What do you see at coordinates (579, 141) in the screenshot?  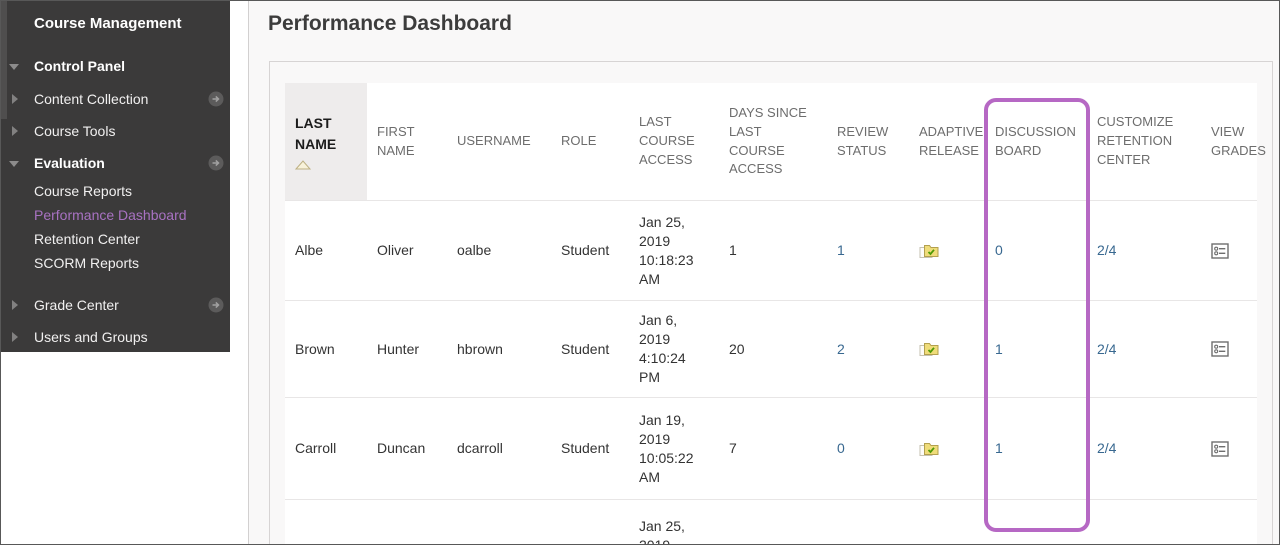 I see `column-header-role: ROLE` at bounding box center [579, 141].